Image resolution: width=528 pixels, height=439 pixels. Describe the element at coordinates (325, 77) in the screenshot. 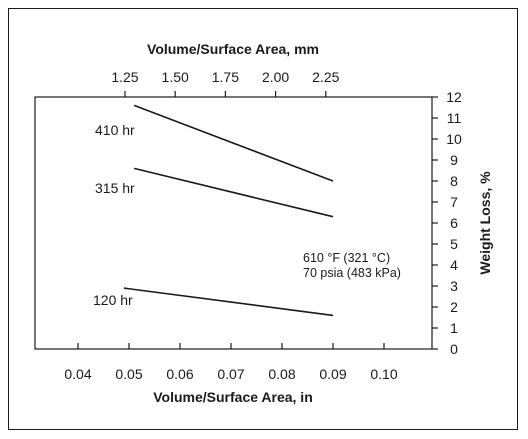

I see `top-tick-label: 2.25` at that location.